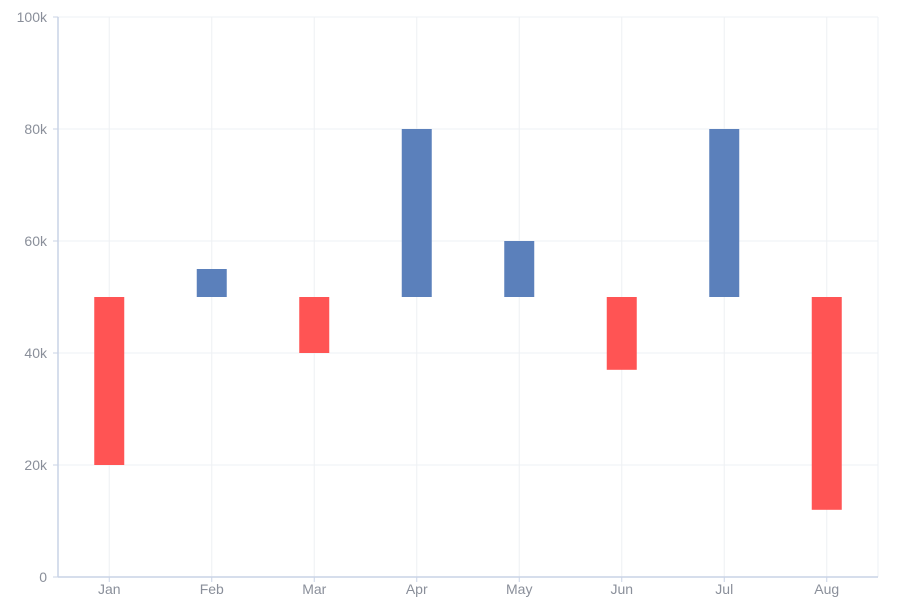 This screenshot has width=900, height=606. I want to click on y-tick-label: 100k, so click(32, 17).